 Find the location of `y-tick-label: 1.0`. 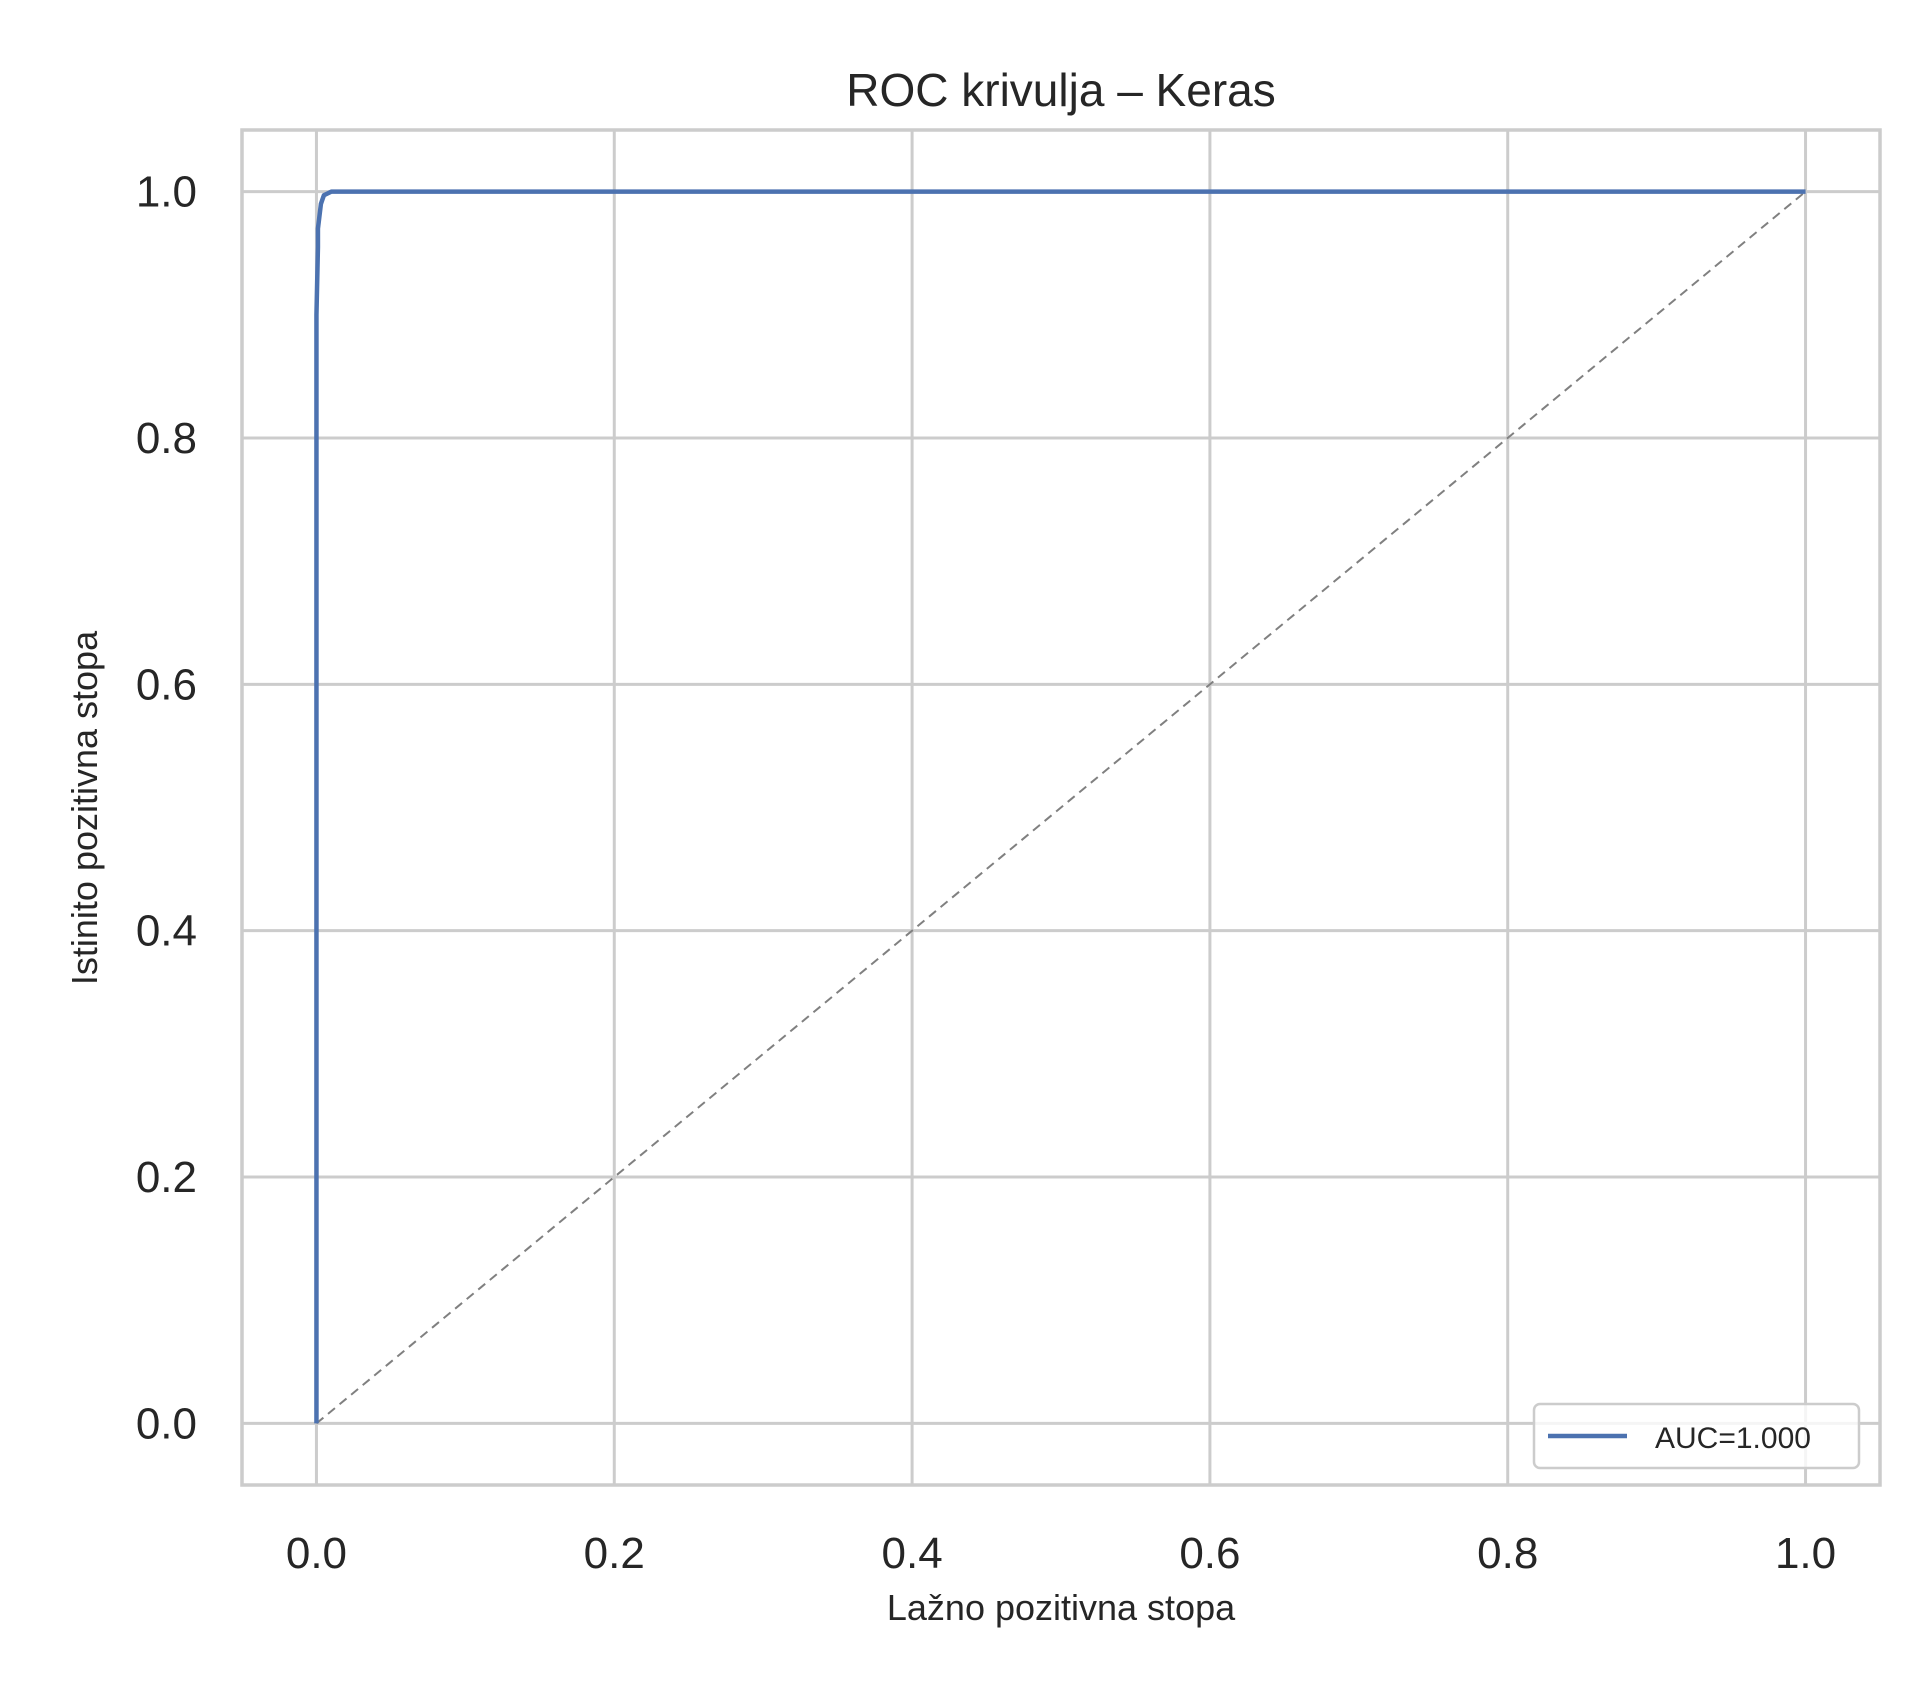

y-tick-label: 1.0 is located at coordinates (166, 192).